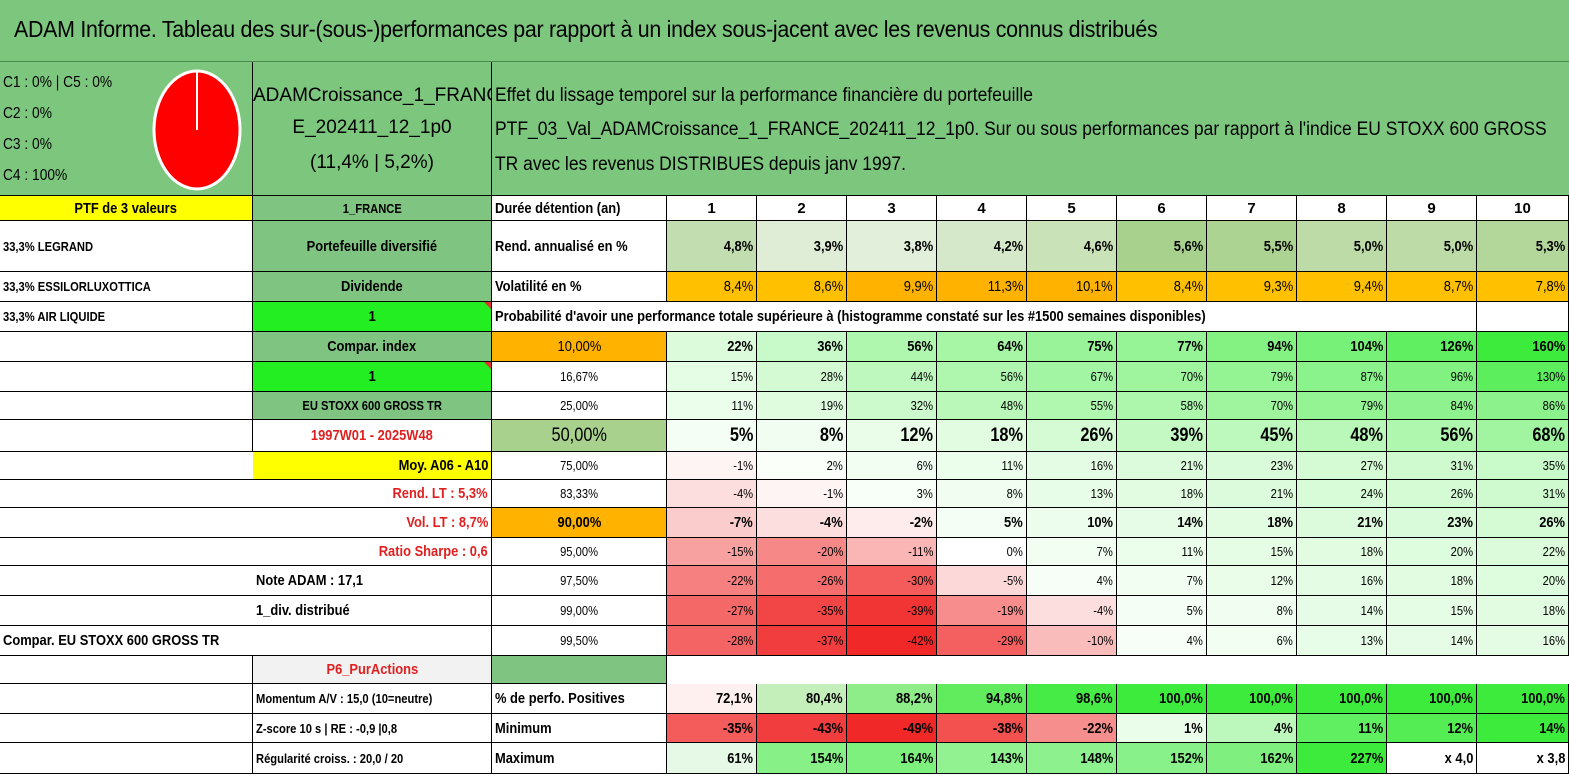 The height and width of the screenshot is (782, 1569). I want to click on min-value: -49%, so click(892, 728).